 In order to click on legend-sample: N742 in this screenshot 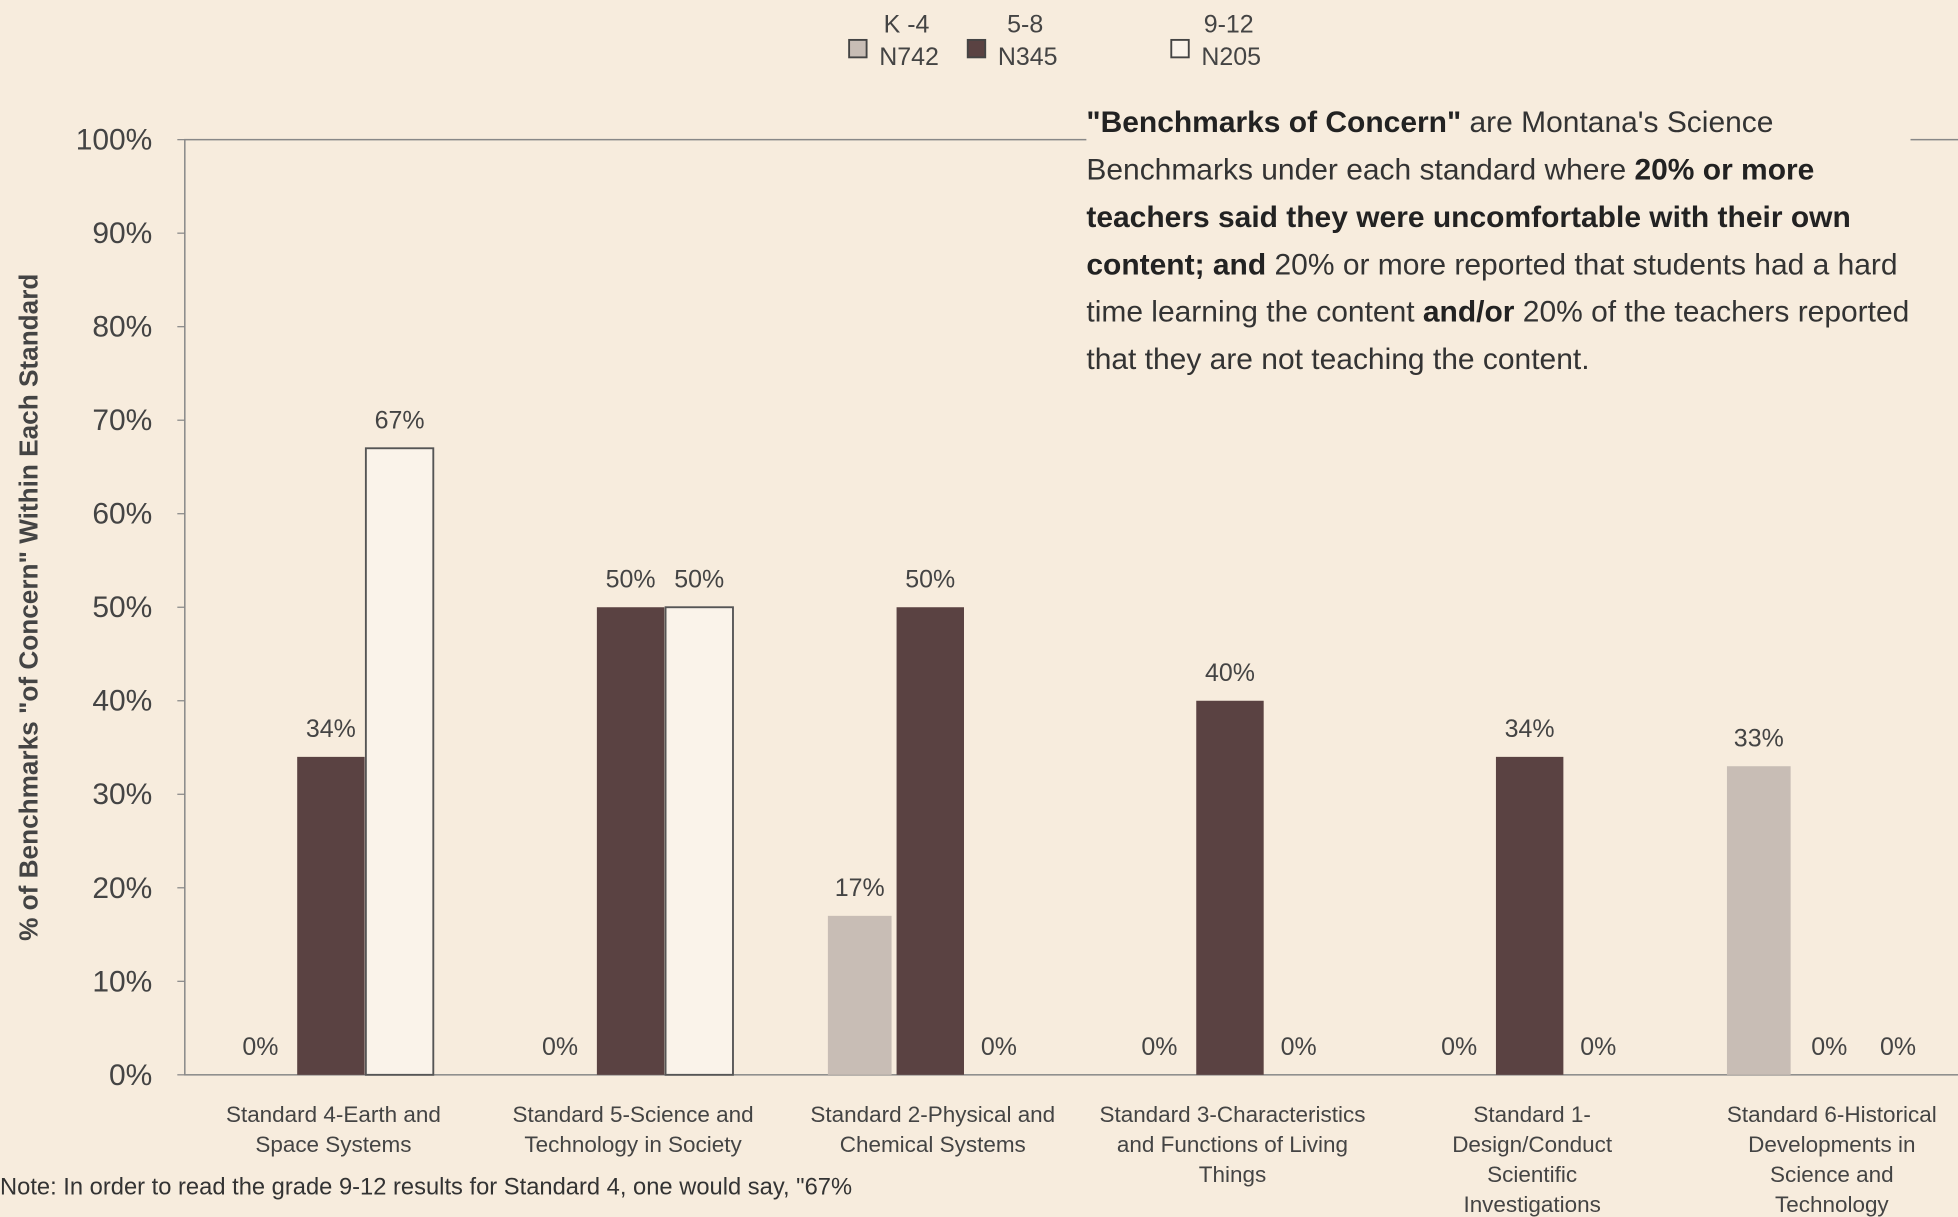, I will do `click(909, 57)`.